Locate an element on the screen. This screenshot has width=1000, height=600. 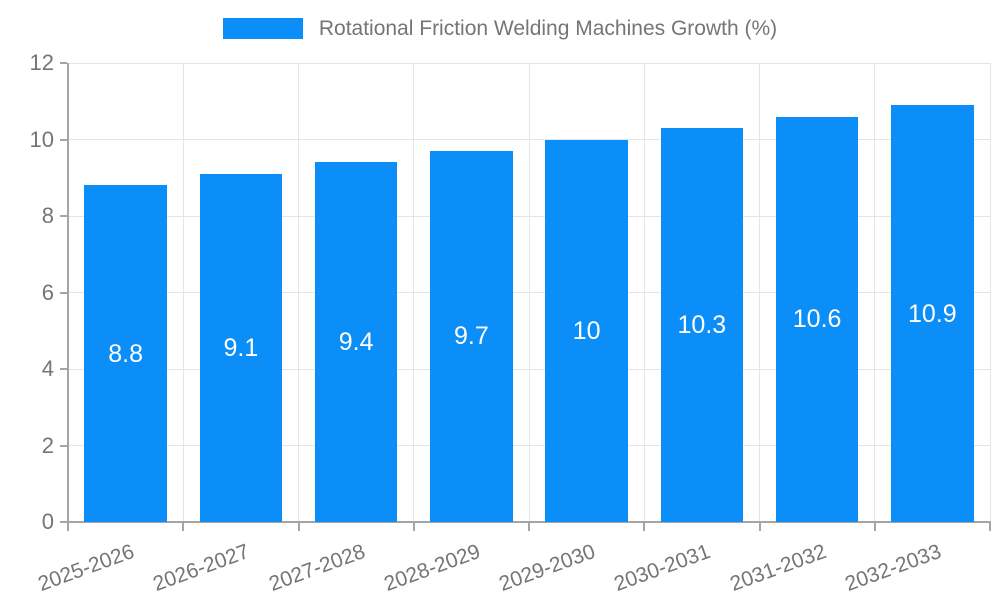
bar-value-label: 10.6 is located at coordinates (817, 319).